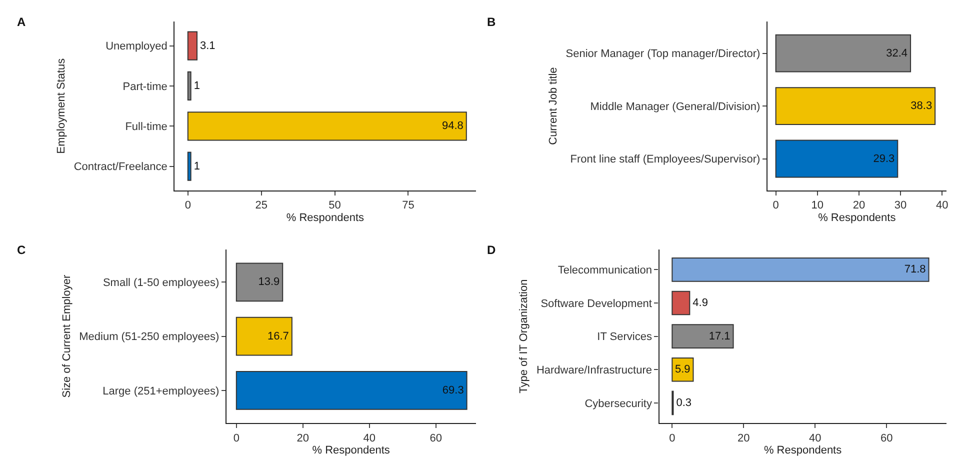  What do you see at coordinates (817, 206) in the screenshot?
I see `x-tick-label: 10` at bounding box center [817, 206].